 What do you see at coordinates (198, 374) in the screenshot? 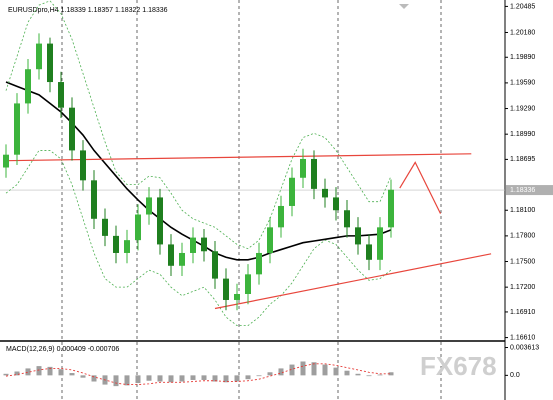
I see `macd-signal` at bounding box center [198, 374].